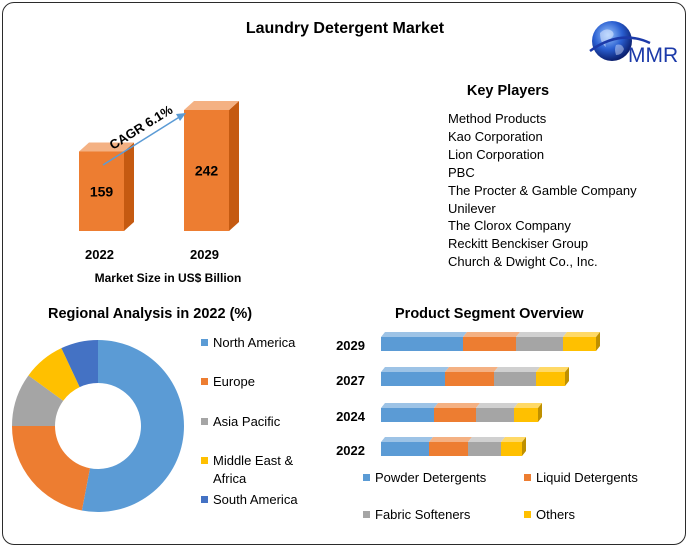 The height and width of the screenshot is (548, 689). What do you see at coordinates (497, 118) in the screenshot?
I see `key-player-item: Method Products` at bounding box center [497, 118].